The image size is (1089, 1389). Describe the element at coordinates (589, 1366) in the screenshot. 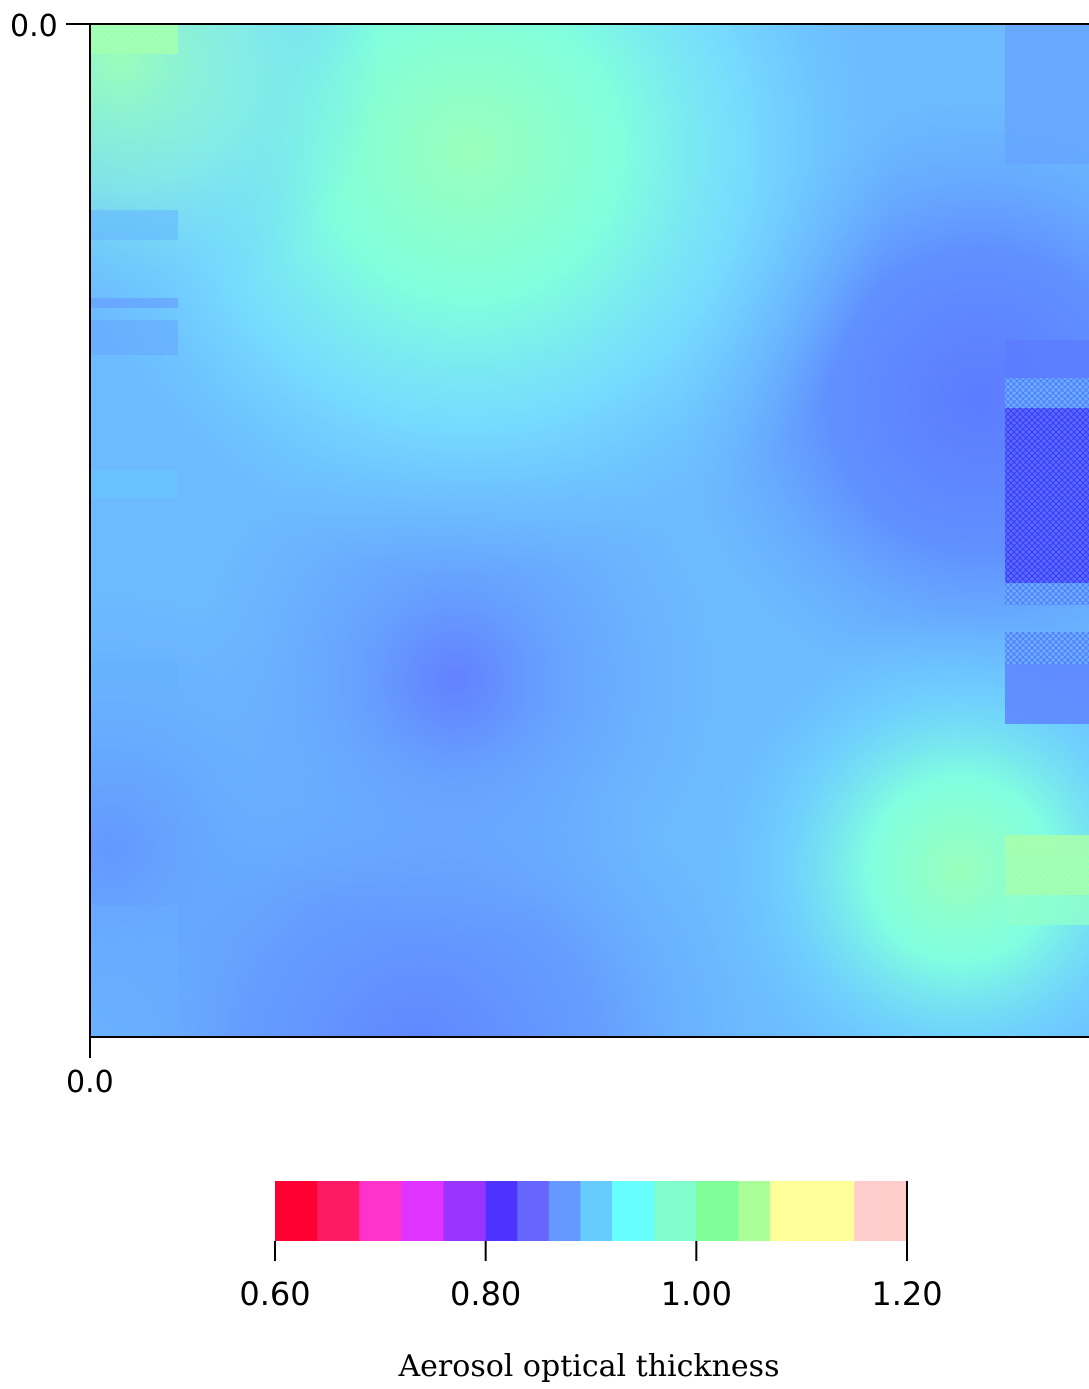

I see `colorbar-title: Aerosol optical thickness` at that location.